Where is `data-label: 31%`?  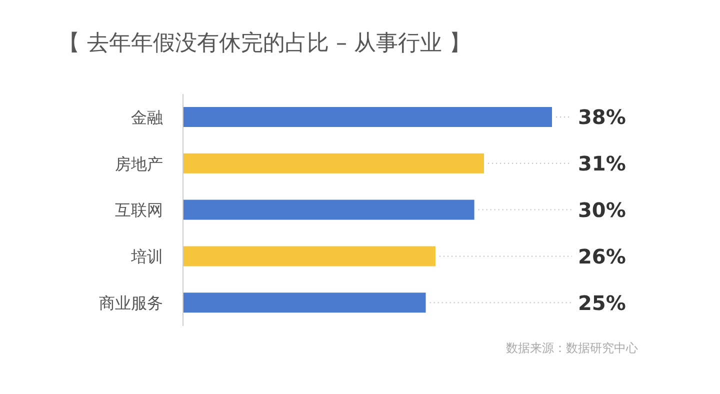 data-label: 31% is located at coordinates (602, 164).